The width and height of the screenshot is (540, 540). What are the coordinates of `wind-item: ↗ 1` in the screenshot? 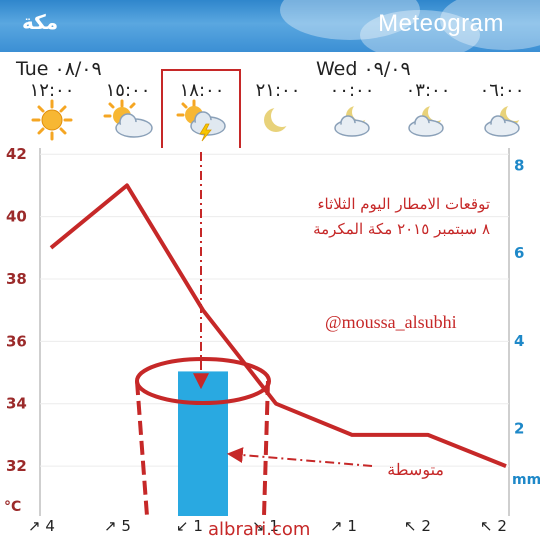 It's located at (343, 526).